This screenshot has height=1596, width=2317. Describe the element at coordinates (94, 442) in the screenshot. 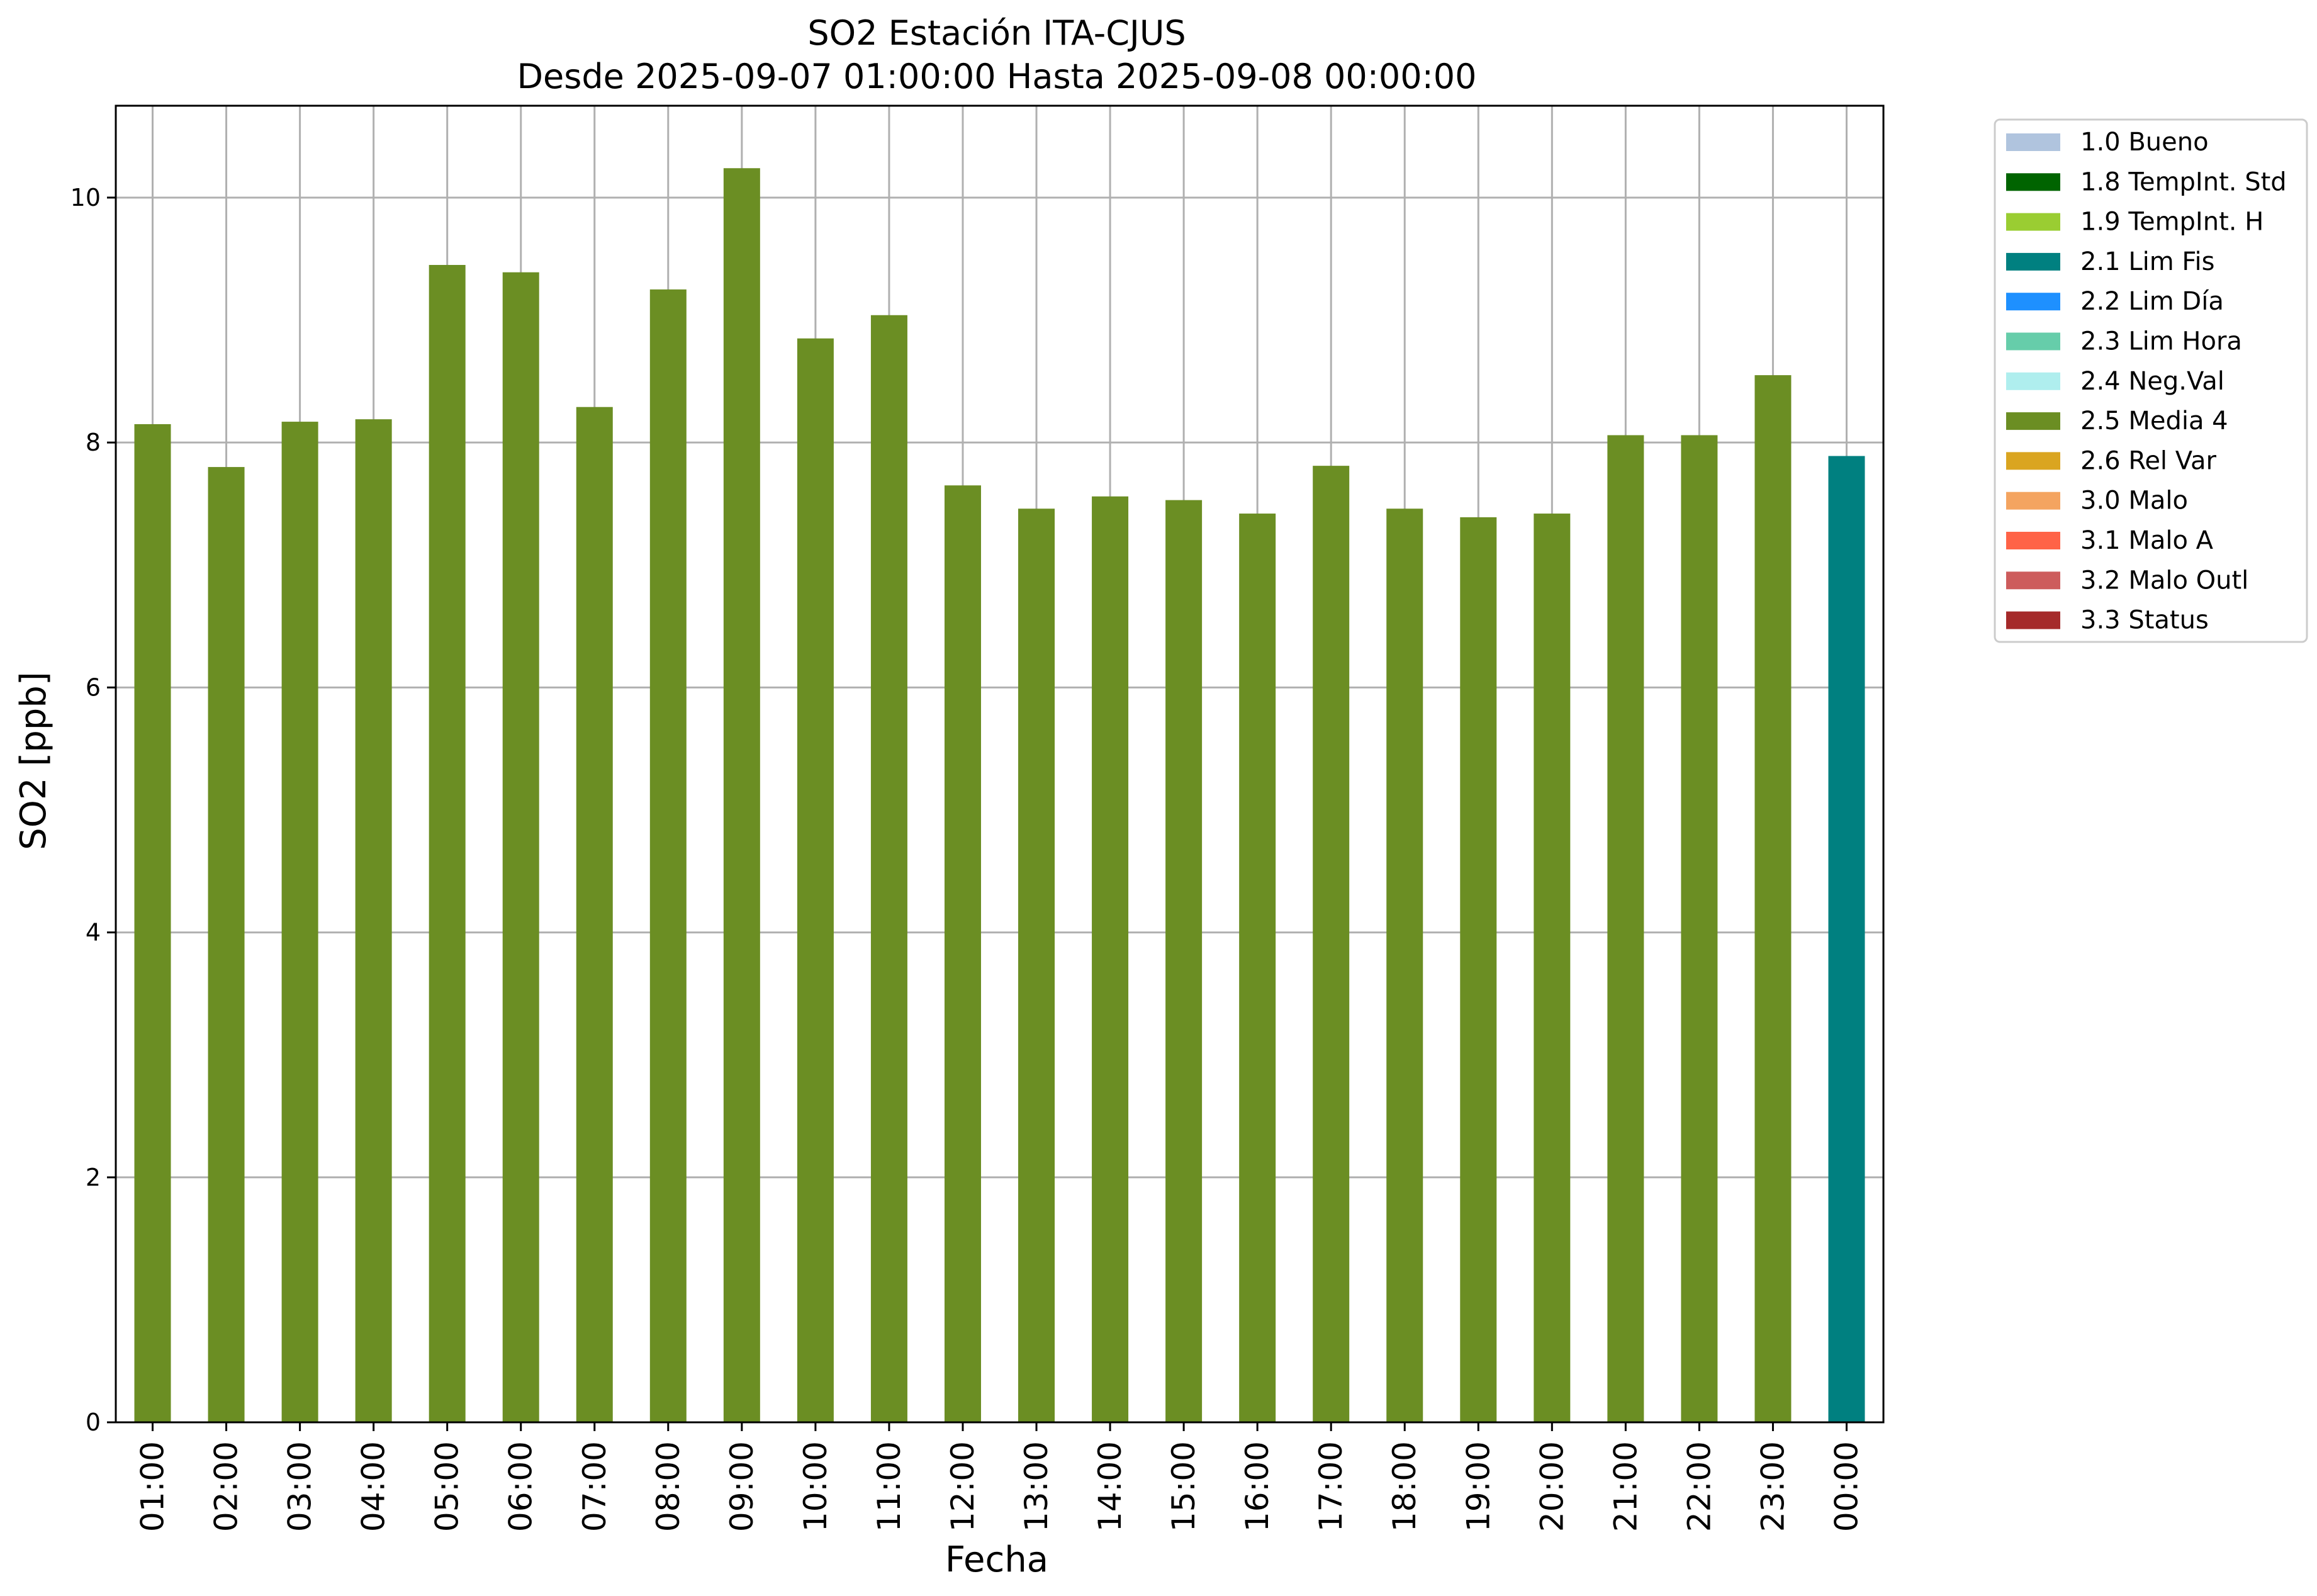

I see `y-tick-label: 8` at that location.